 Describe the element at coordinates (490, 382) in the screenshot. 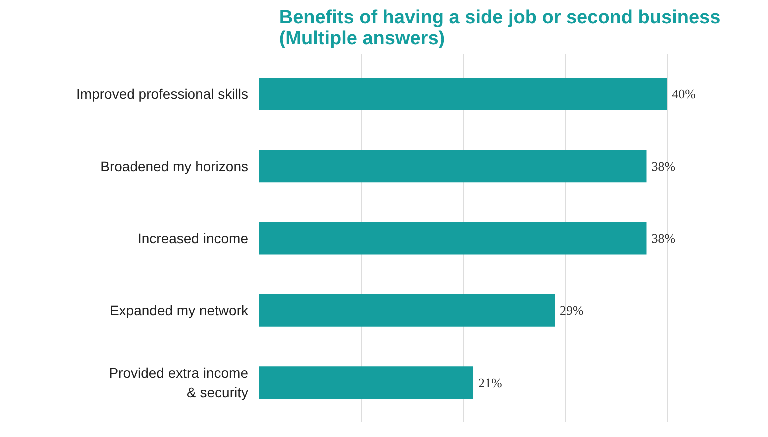

I see `data-label: 21%` at that location.